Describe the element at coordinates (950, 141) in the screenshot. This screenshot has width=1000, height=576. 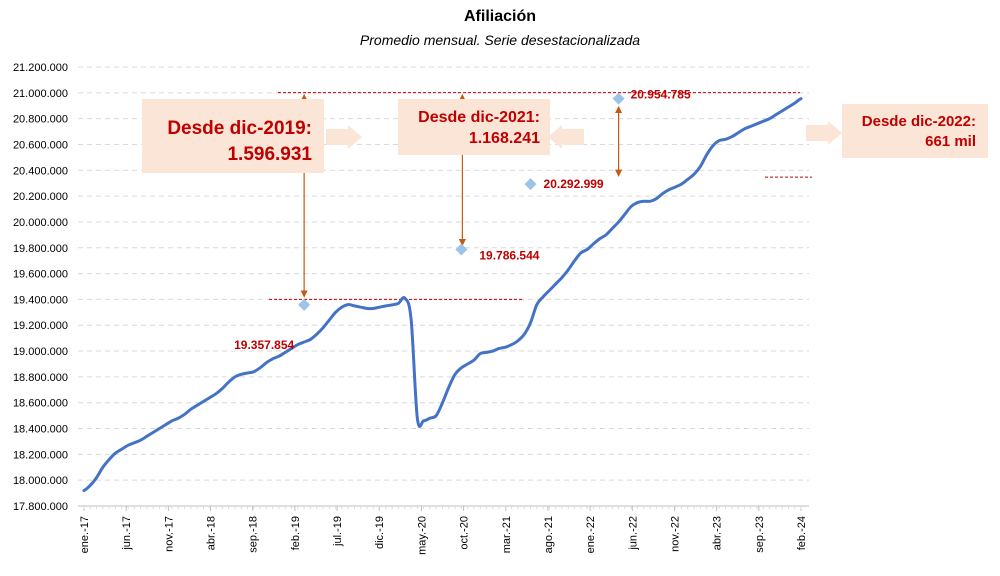
I see `annotation-value: 661 mil` at that location.